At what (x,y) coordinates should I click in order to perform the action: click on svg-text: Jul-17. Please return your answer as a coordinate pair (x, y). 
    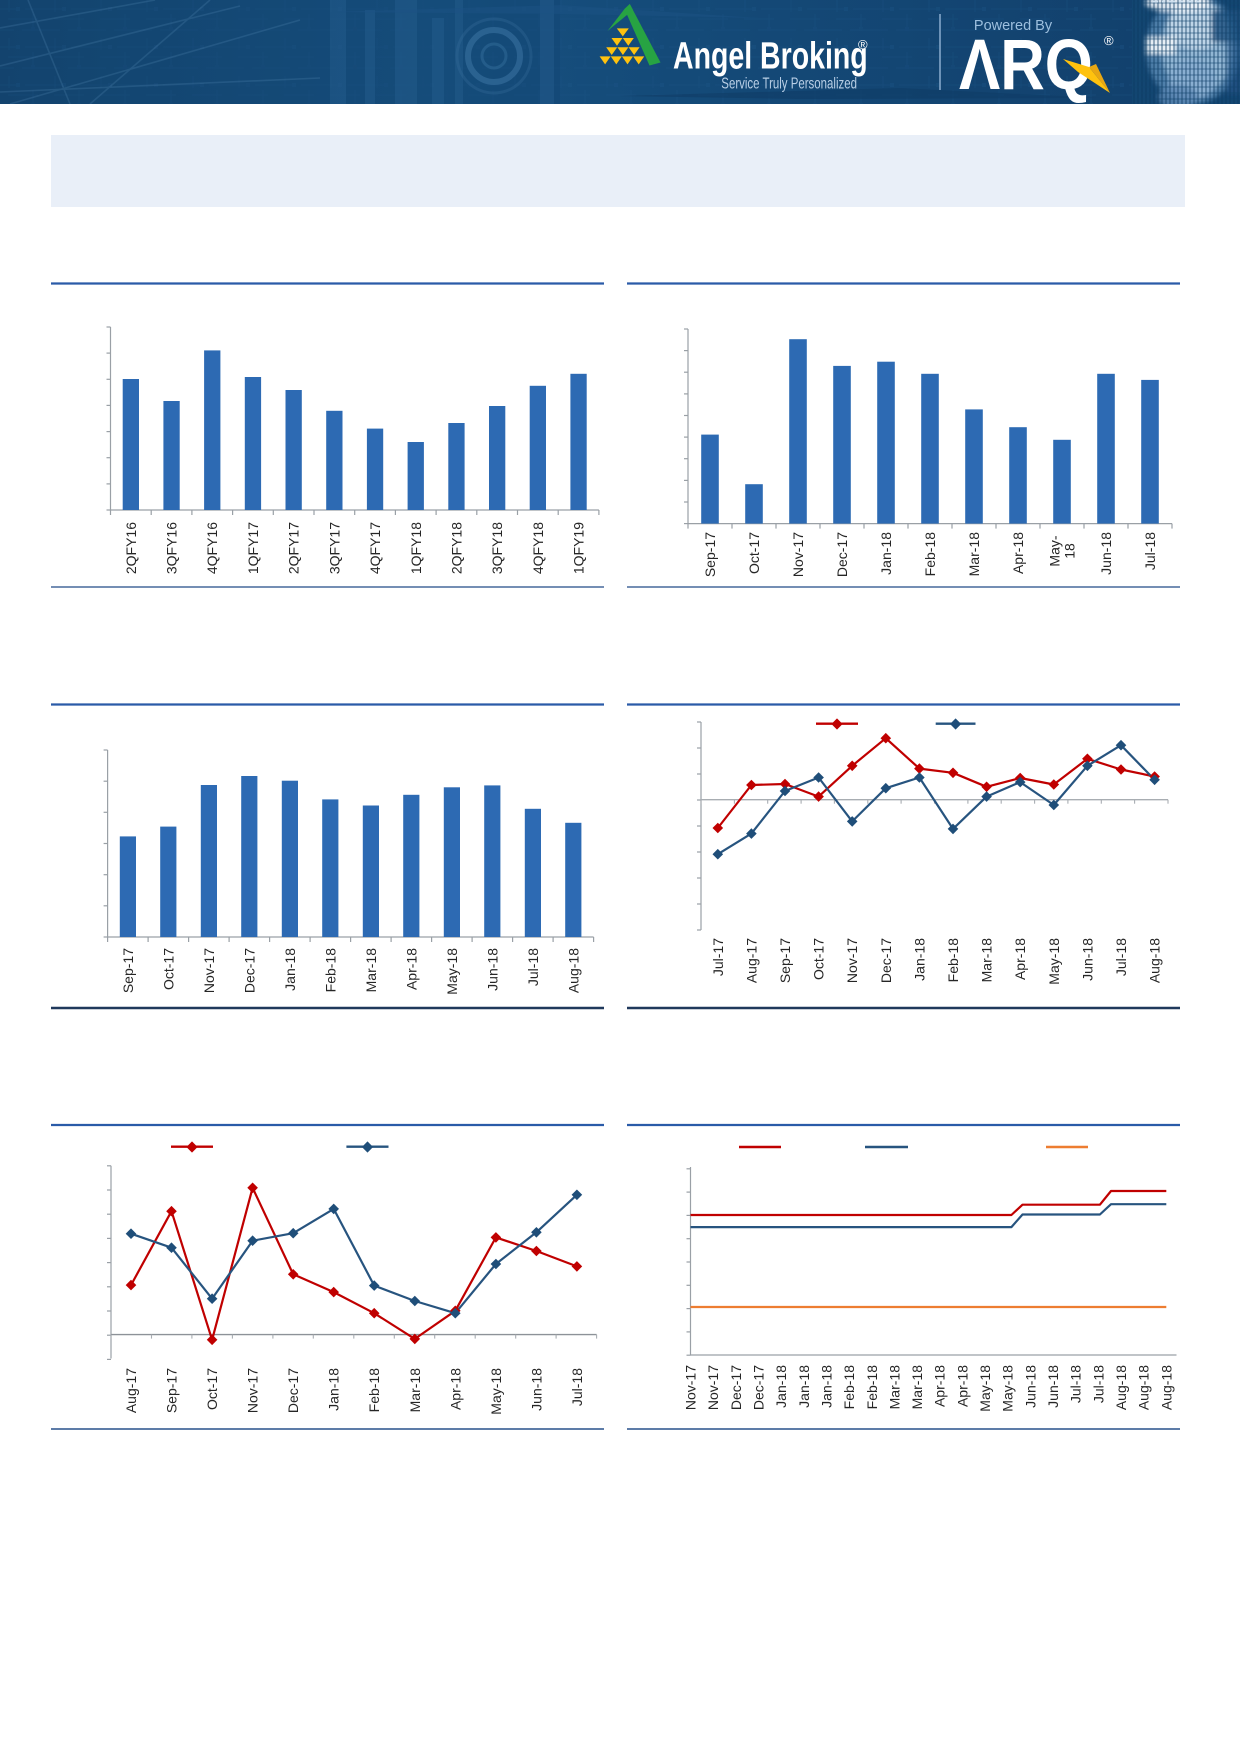
    Looking at the image, I should click on (718, 957).